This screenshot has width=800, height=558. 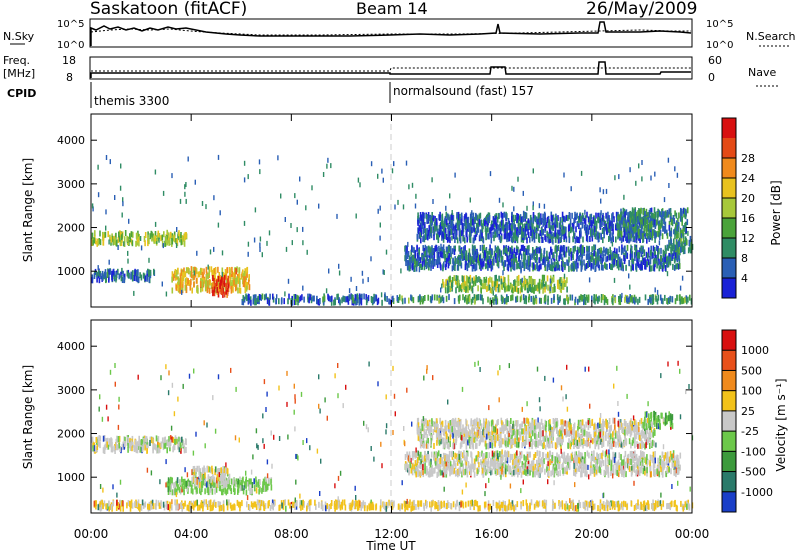 I want to click on freq-left-label-2: [MHz], so click(x=19, y=73).